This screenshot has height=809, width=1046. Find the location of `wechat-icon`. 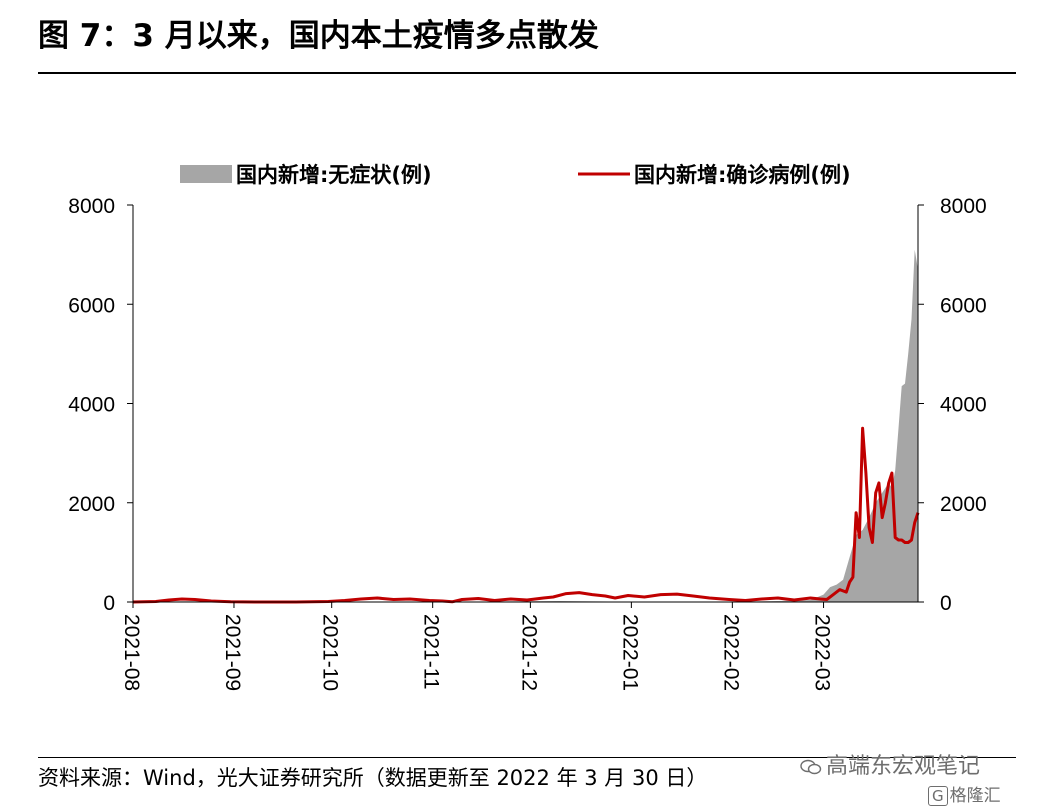

wechat-icon is located at coordinates (811, 767).